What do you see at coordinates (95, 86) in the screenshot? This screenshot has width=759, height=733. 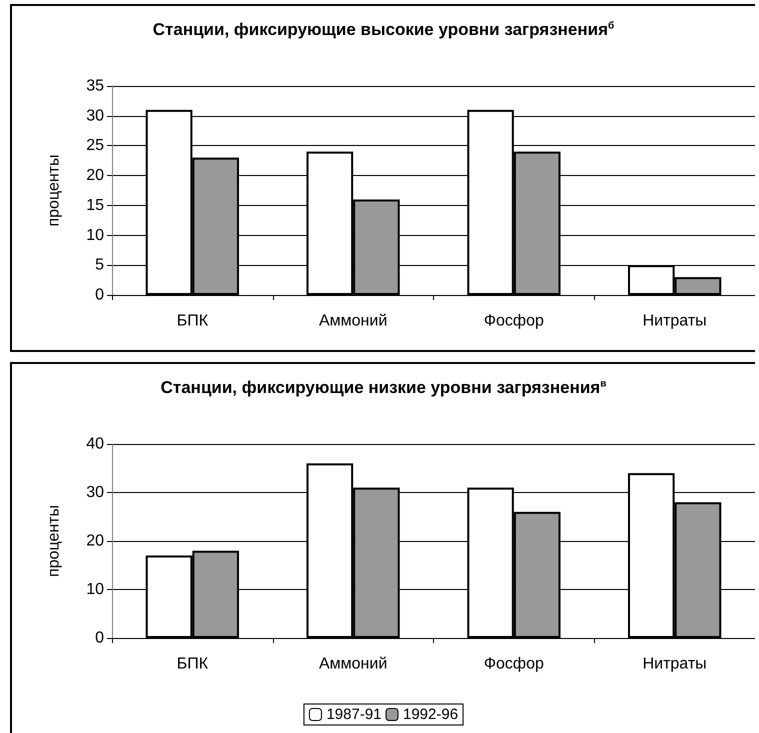 I see `y-tick-label: 35` at bounding box center [95, 86].